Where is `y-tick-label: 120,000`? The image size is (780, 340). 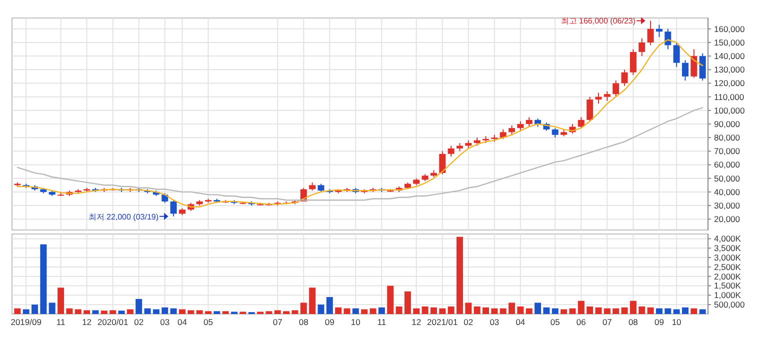
y-tick-label: 120,000 is located at coordinates (729, 83).